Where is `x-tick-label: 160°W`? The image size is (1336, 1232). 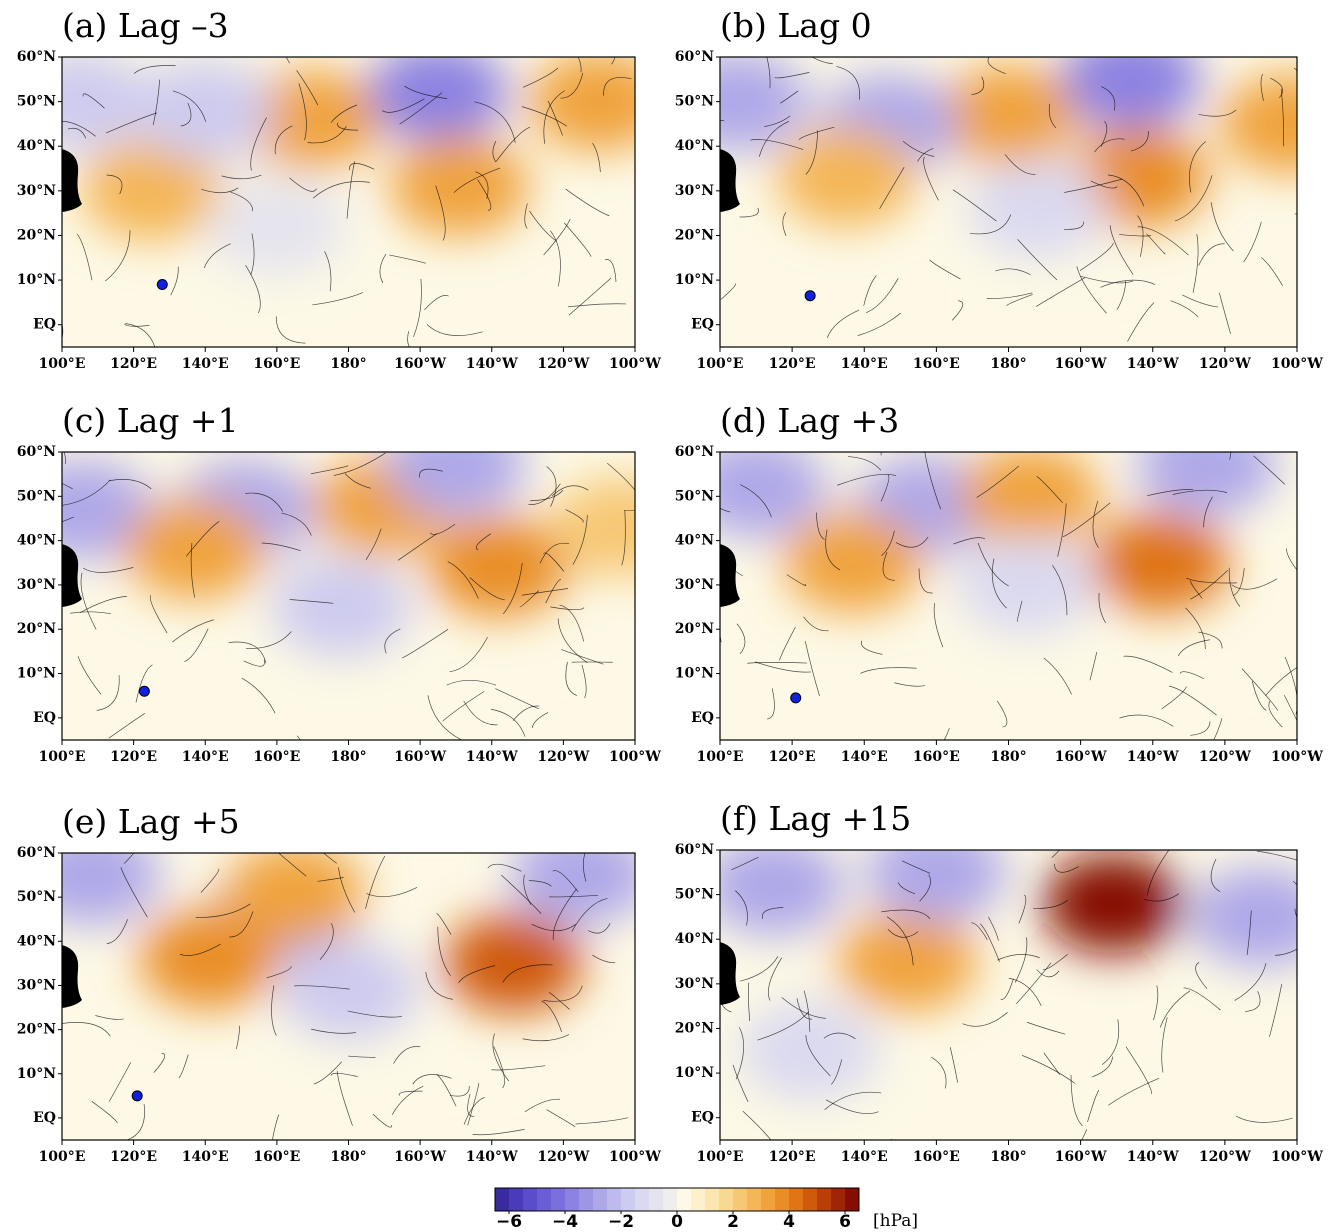
x-tick-label: 160°W is located at coordinates (1081, 364).